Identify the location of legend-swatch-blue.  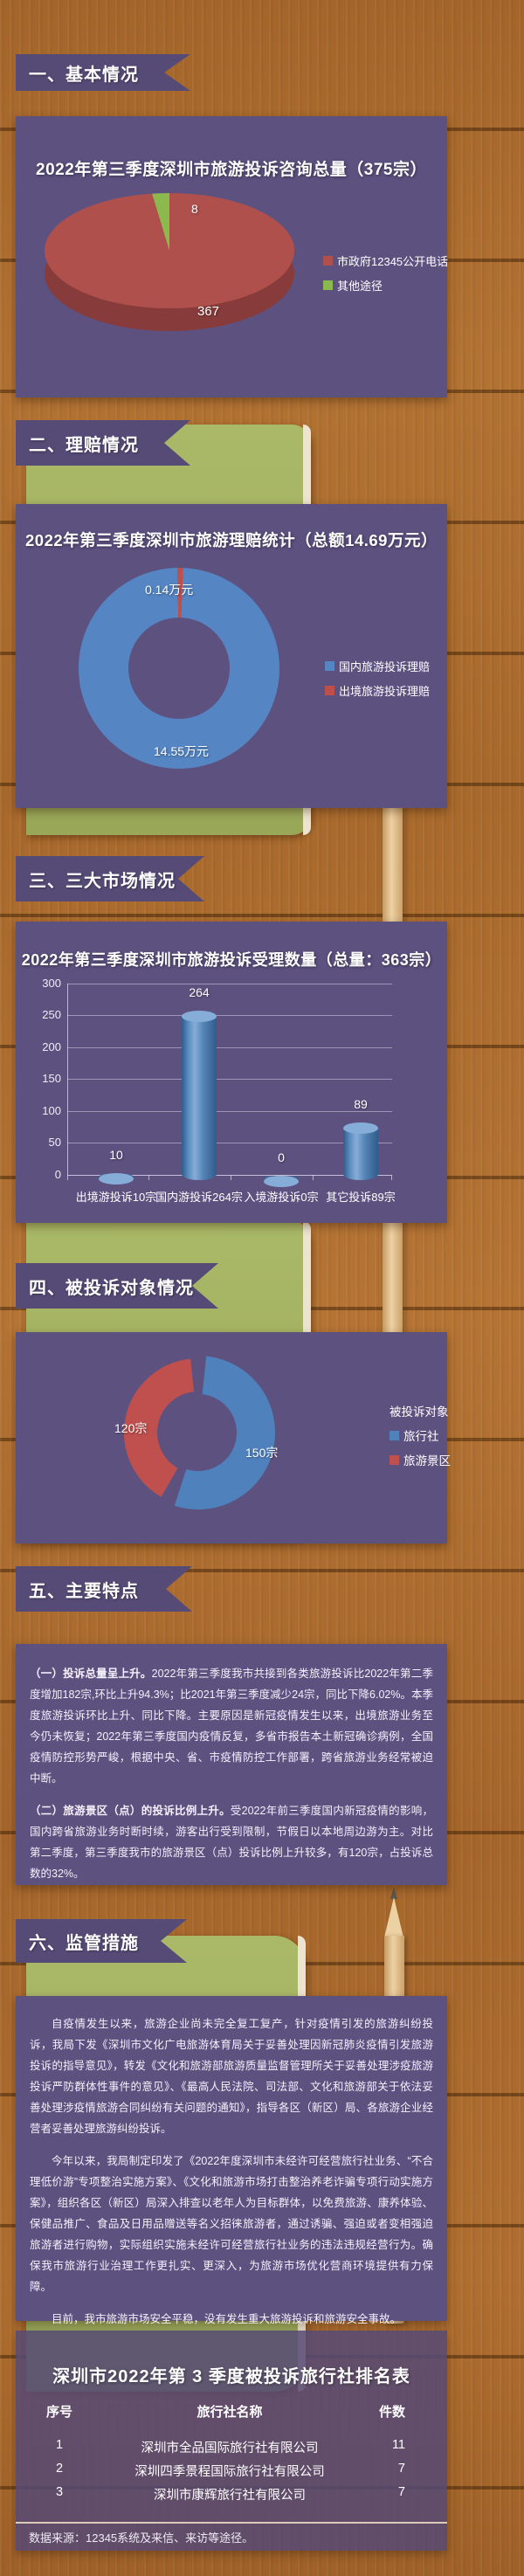
(394, 1435).